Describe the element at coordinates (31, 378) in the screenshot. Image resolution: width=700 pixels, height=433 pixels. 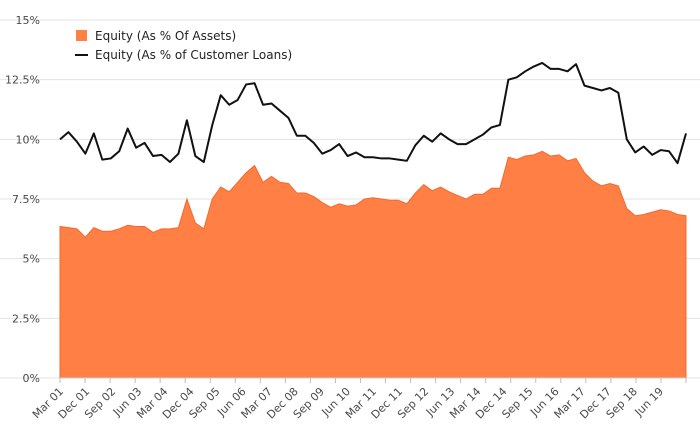
I see `y-tick-label: 0%` at that location.